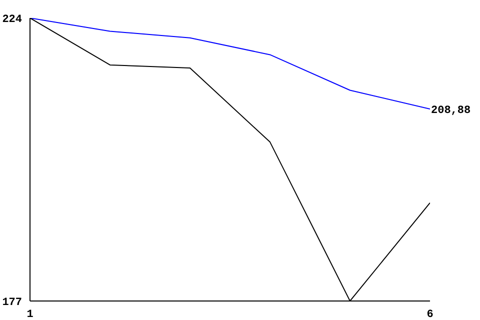  I want to click on y-tick-label: 224, so click(12, 20).